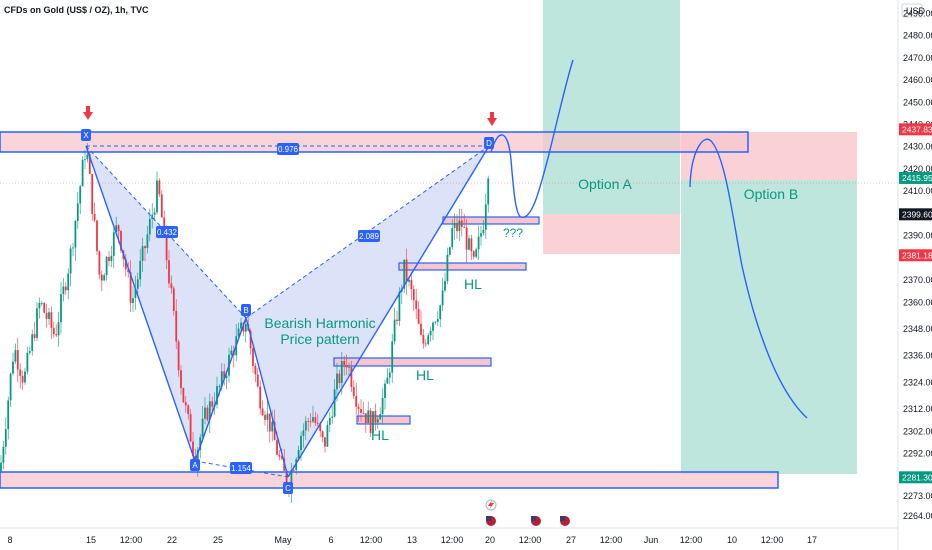 The height and width of the screenshot is (550, 932). I want to click on price-axis, so click(915, 275).